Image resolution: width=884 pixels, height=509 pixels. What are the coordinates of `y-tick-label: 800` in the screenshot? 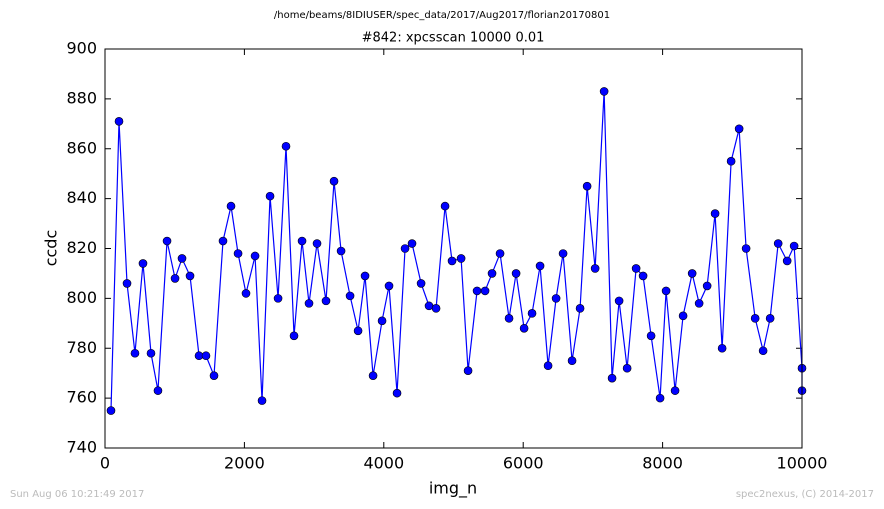 It's located at (81, 297).